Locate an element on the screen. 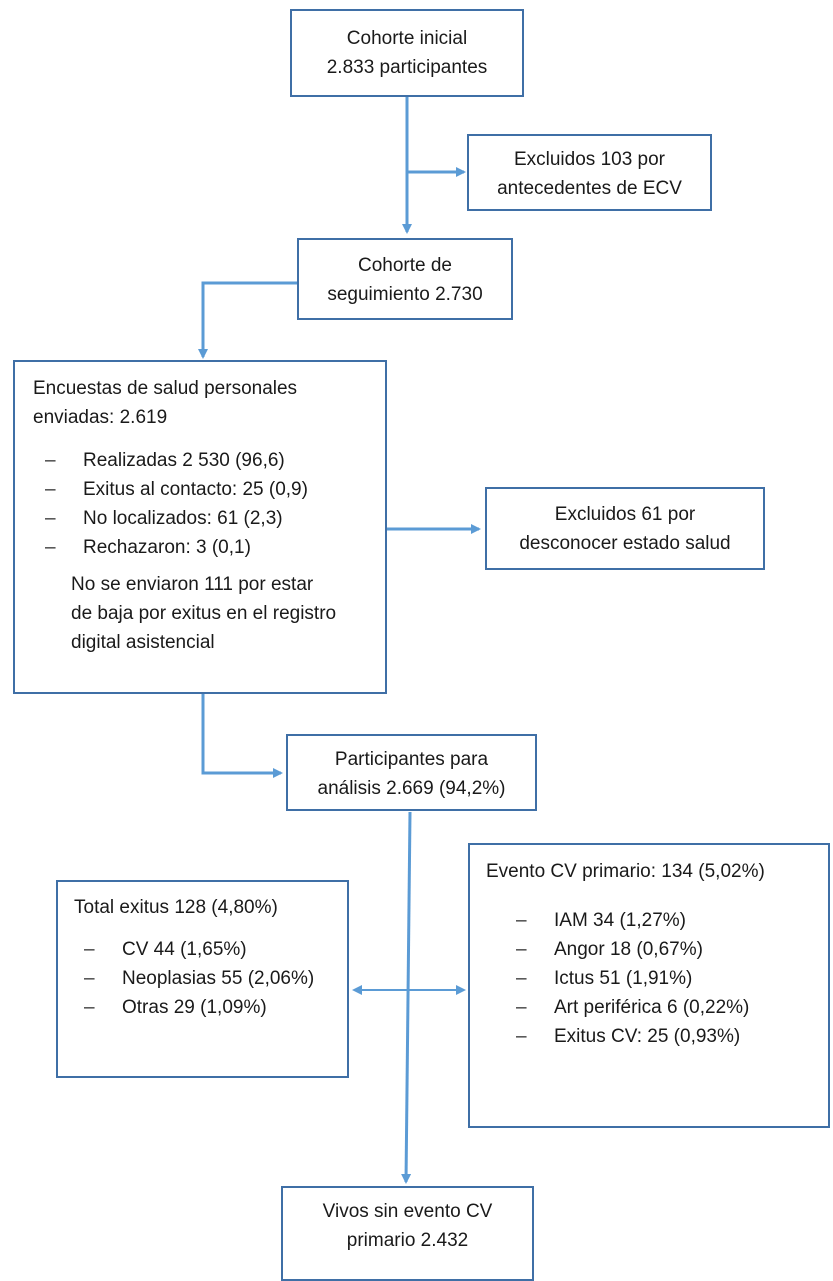  arrow-seguimiento-to-encuestas is located at coordinates (247, 320).